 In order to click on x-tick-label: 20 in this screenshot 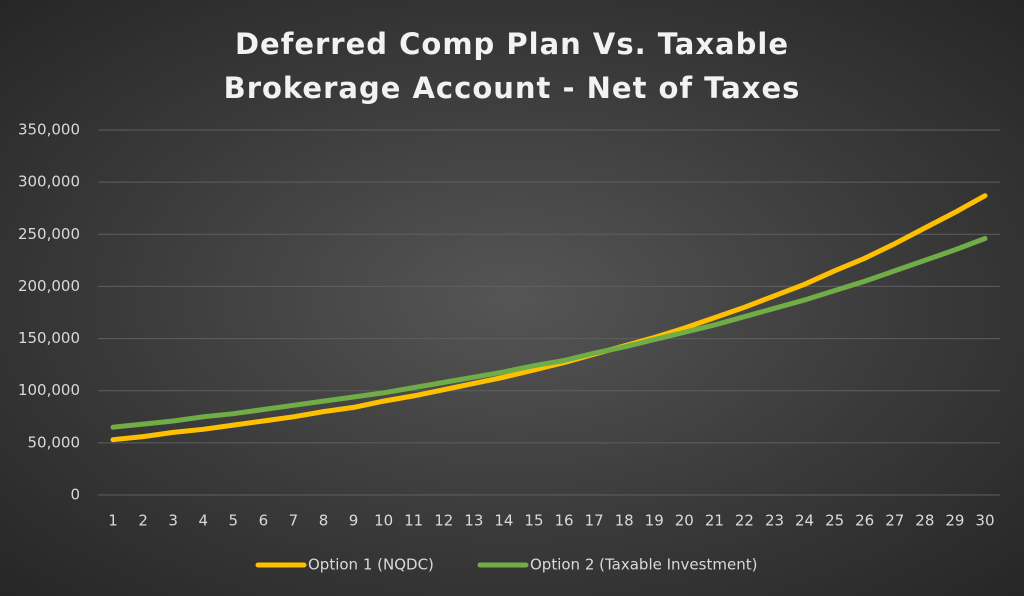, I will do `click(684, 521)`.